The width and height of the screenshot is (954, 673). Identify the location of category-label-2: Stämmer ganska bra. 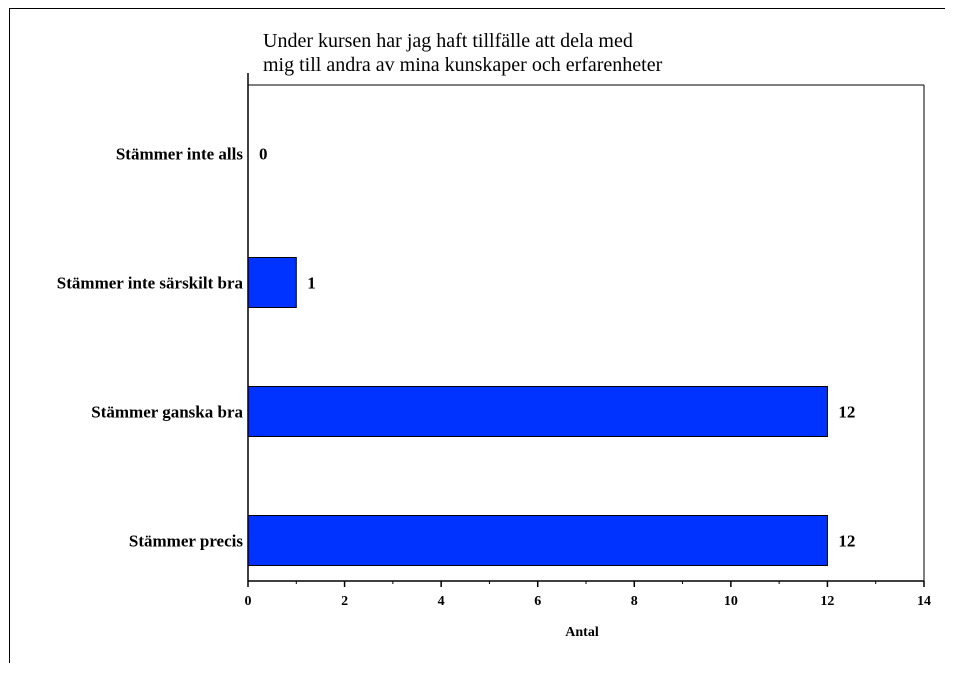
(167, 412).